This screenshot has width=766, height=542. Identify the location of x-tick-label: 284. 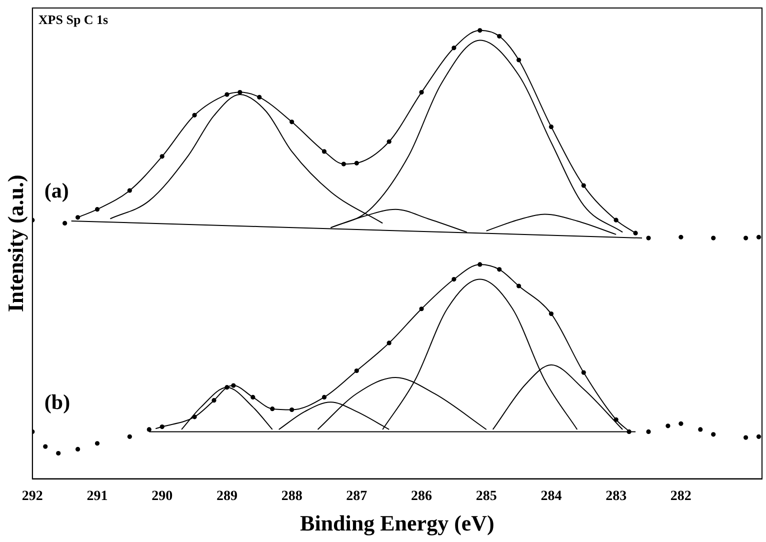
(551, 496).